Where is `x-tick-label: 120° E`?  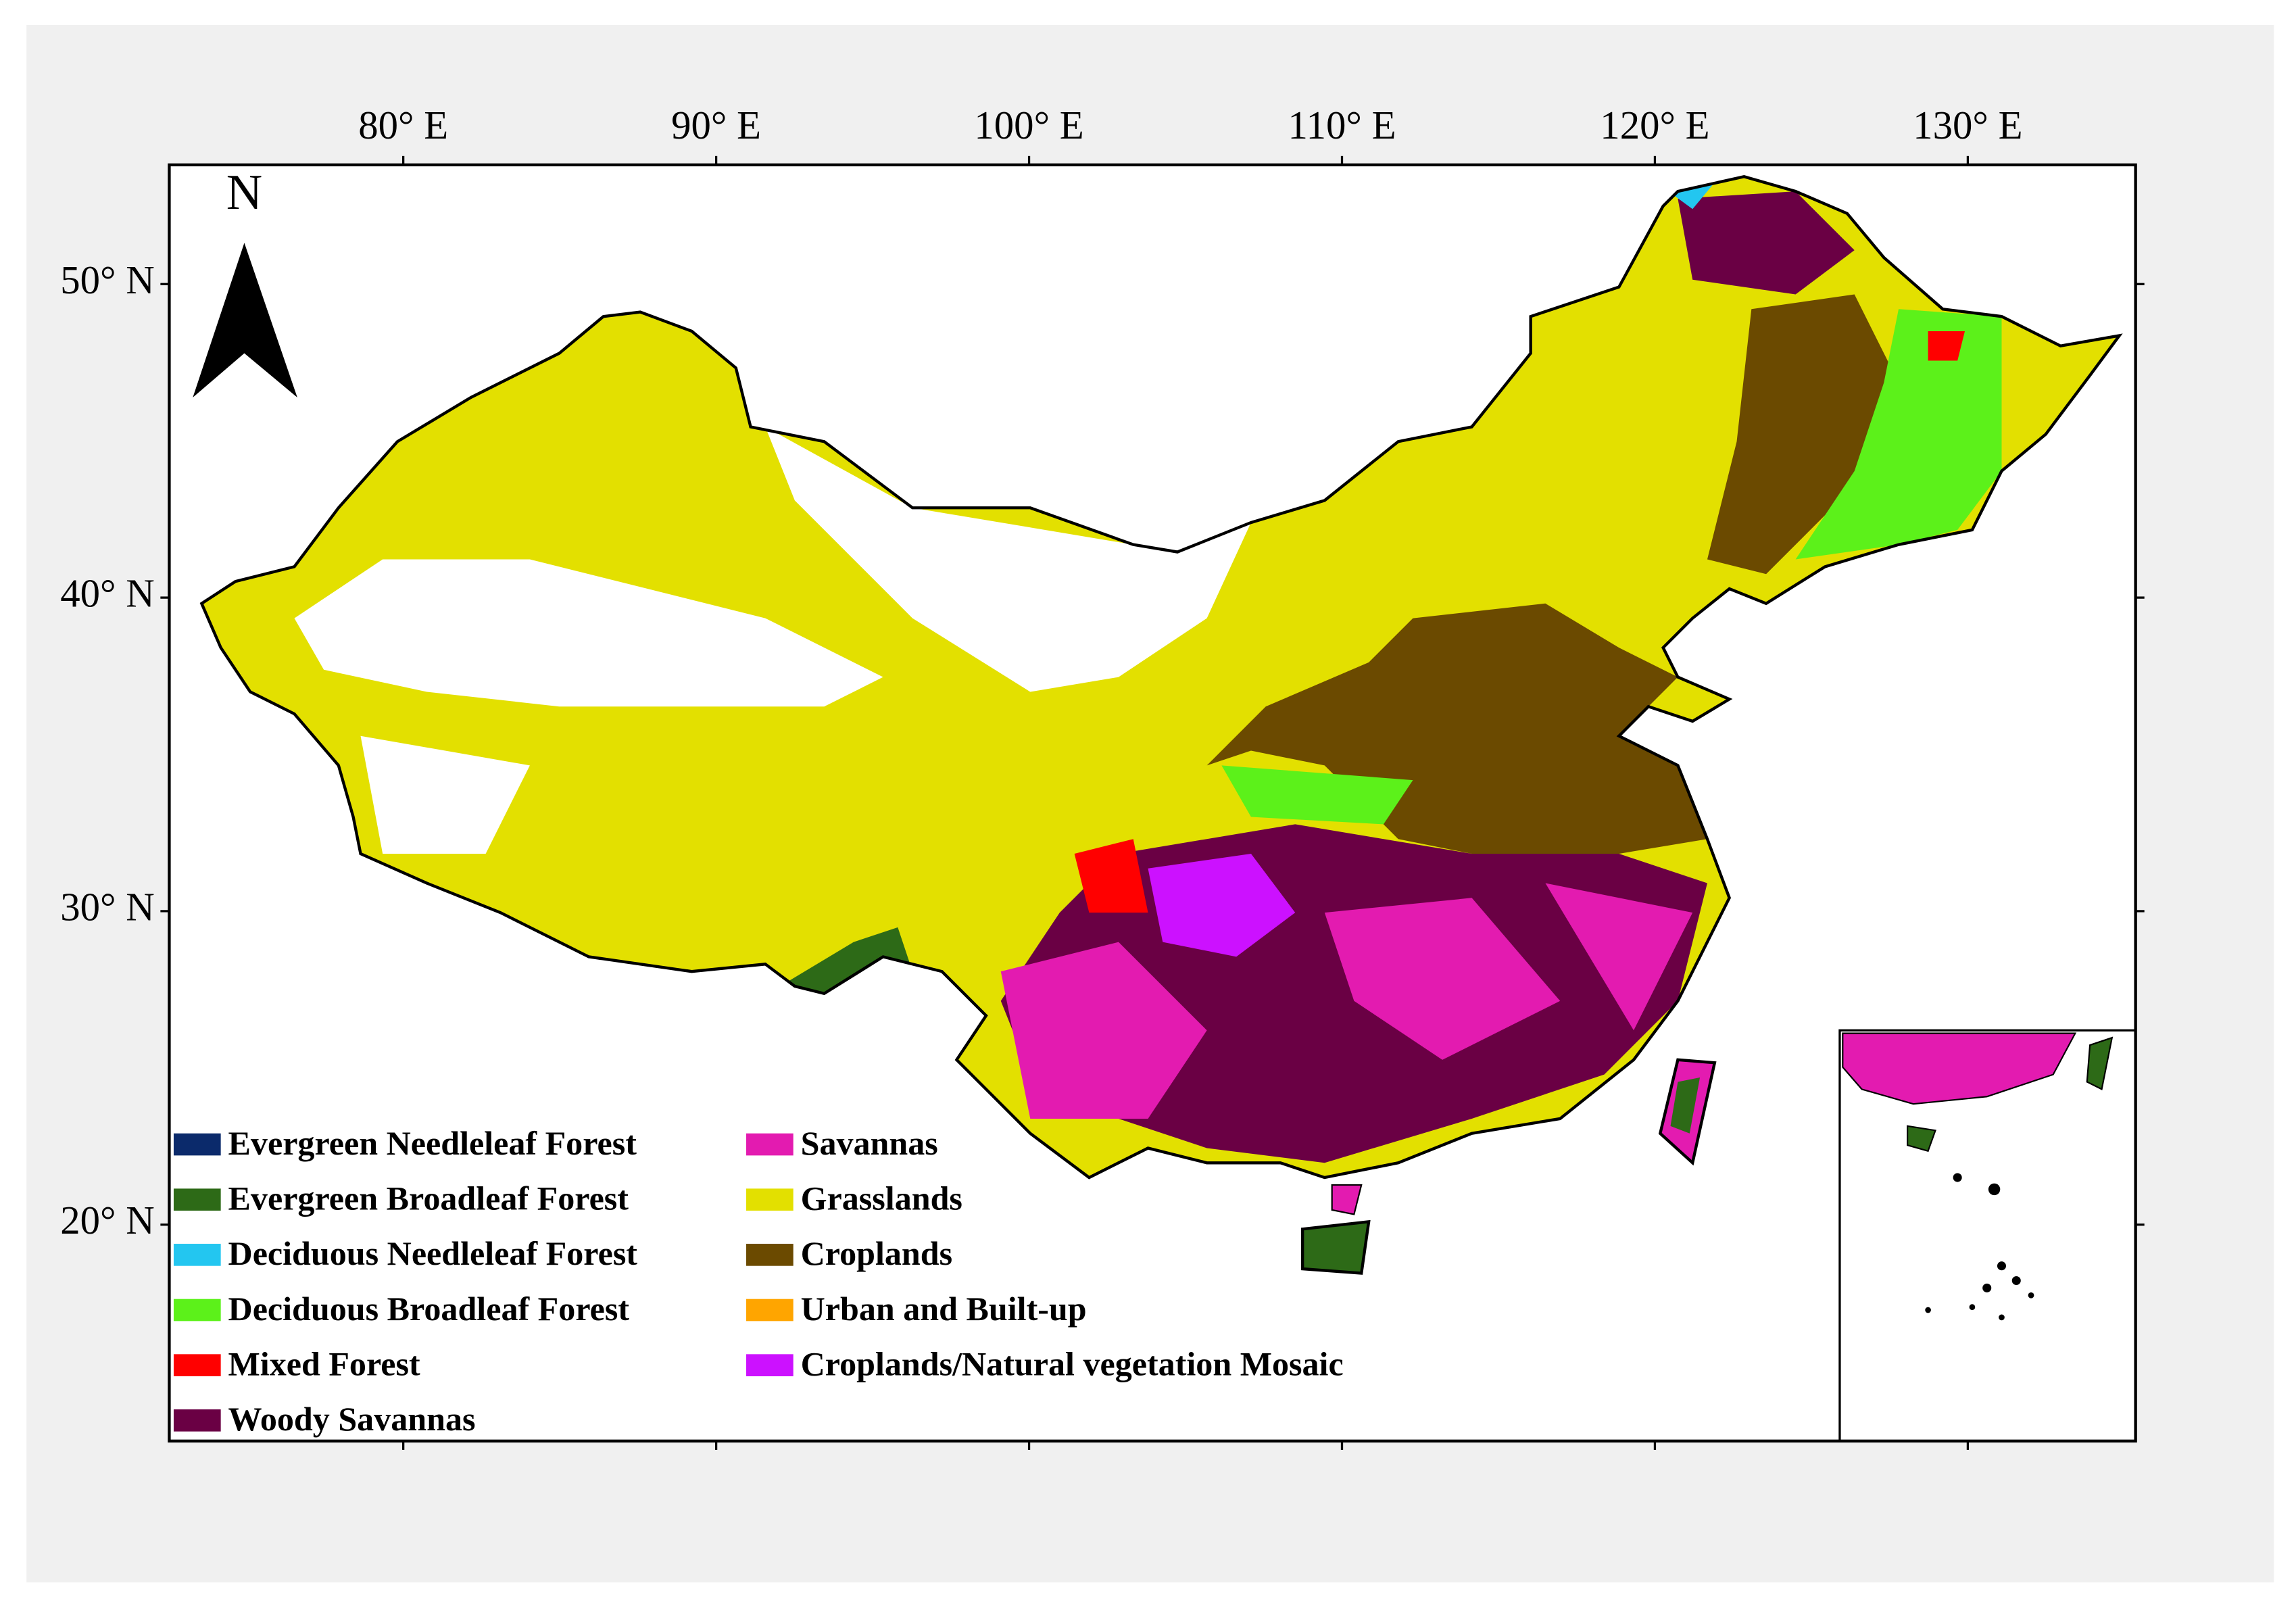 x-tick-label: 120° E is located at coordinates (1654, 125).